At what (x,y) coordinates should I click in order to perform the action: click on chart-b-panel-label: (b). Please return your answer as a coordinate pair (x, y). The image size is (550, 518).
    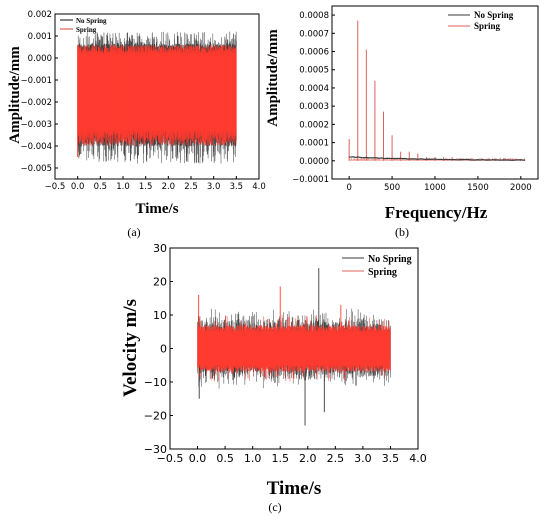
    Looking at the image, I should click on (402, 232).